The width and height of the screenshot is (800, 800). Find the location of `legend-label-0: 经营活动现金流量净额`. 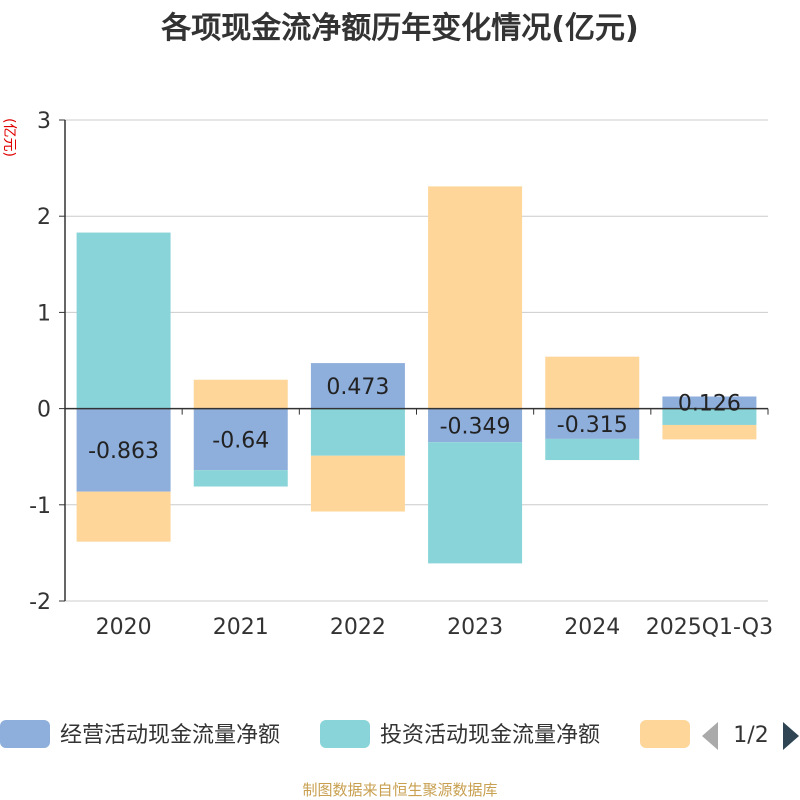

legend-label-0: 经营活动现金流量净额 is located at coordinates (170, 735).